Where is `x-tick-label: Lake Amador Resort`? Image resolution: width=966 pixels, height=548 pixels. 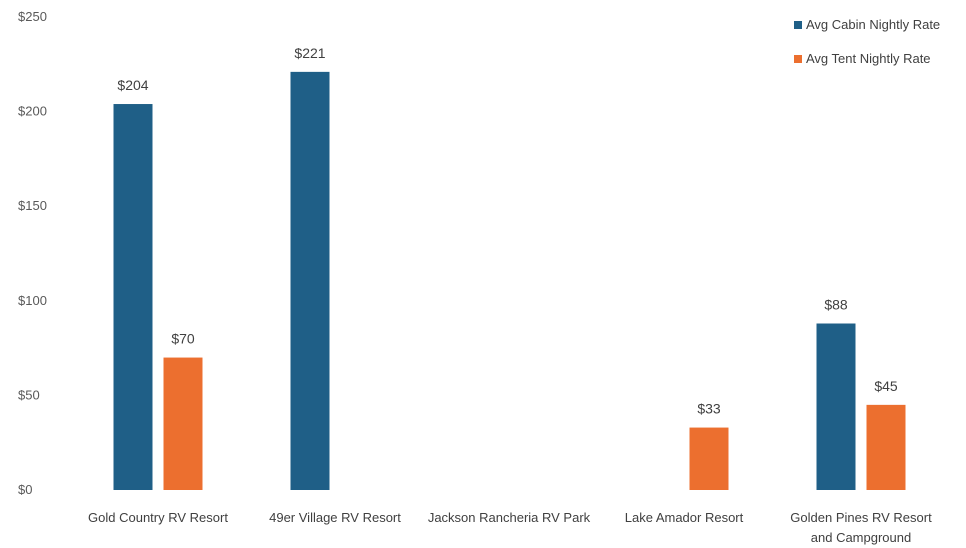
x-tick-label: Lake Amador Resort is located at coordinates (684, 517).